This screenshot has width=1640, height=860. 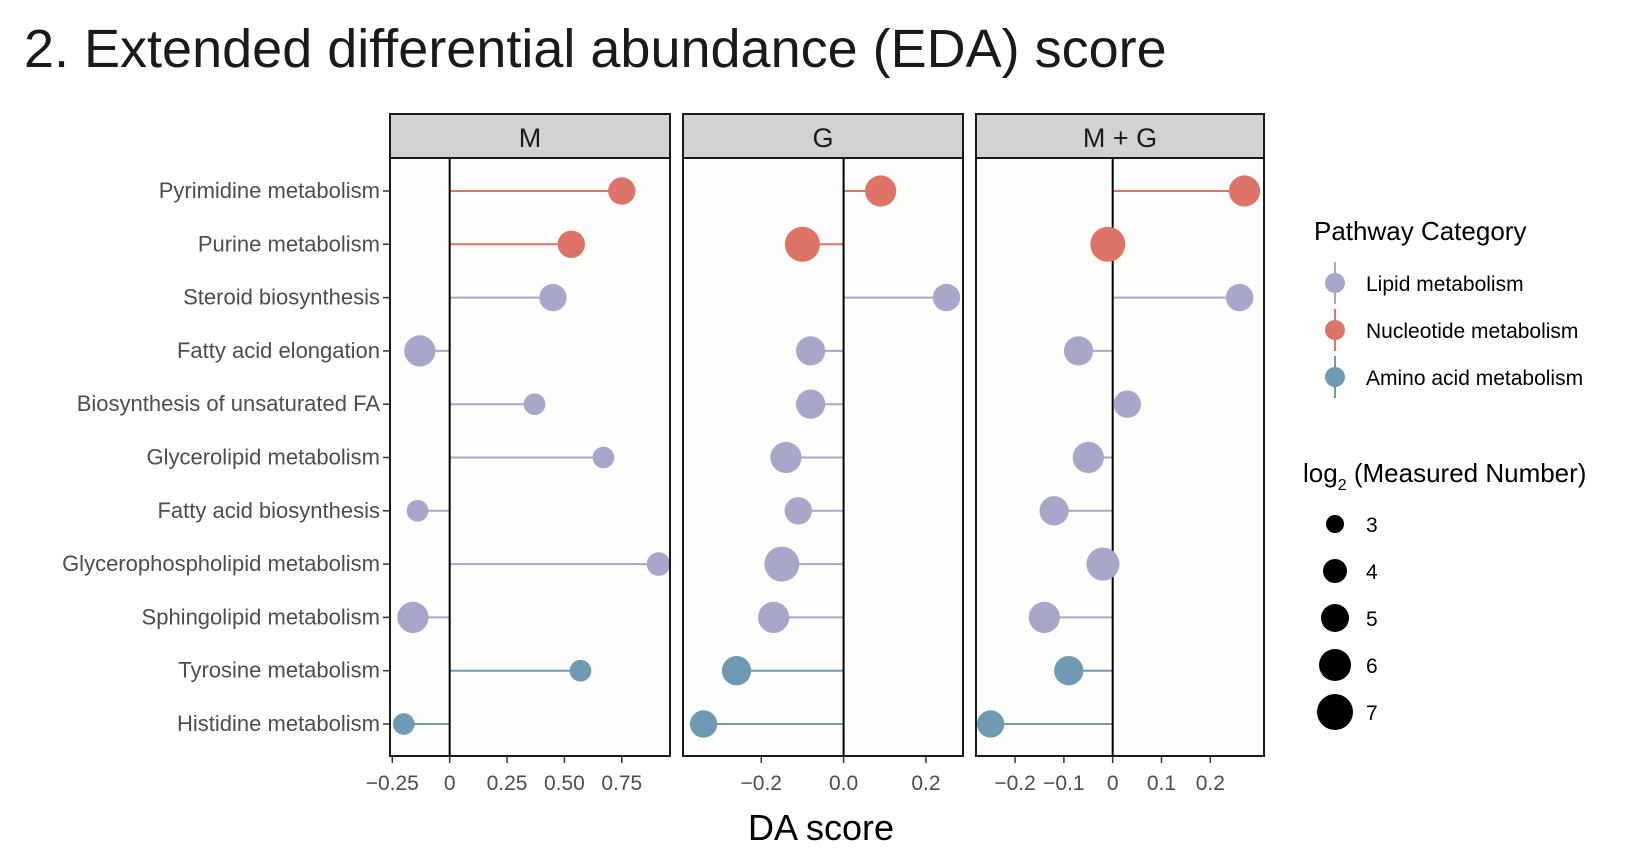 I want to click on x-tick-label: 0.0, so click(x=843, y=783).